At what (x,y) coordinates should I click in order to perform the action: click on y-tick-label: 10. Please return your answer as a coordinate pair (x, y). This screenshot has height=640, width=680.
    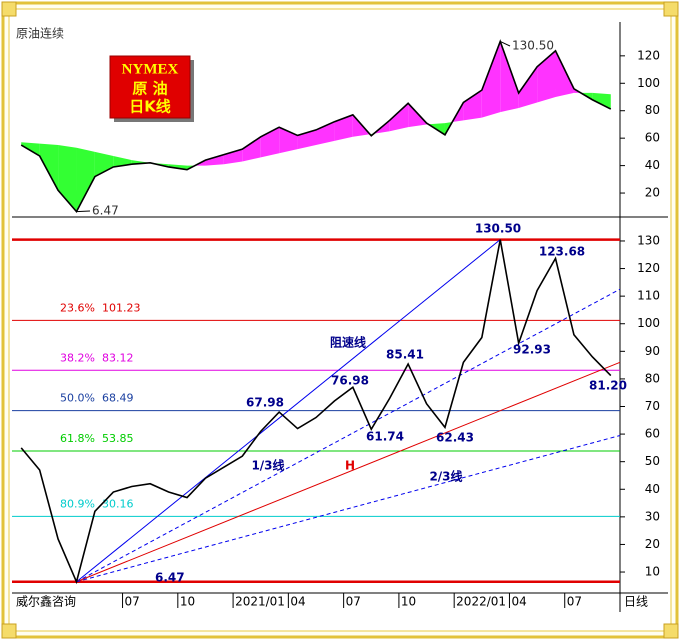
    Looking at the image, I should click on (652, 572).